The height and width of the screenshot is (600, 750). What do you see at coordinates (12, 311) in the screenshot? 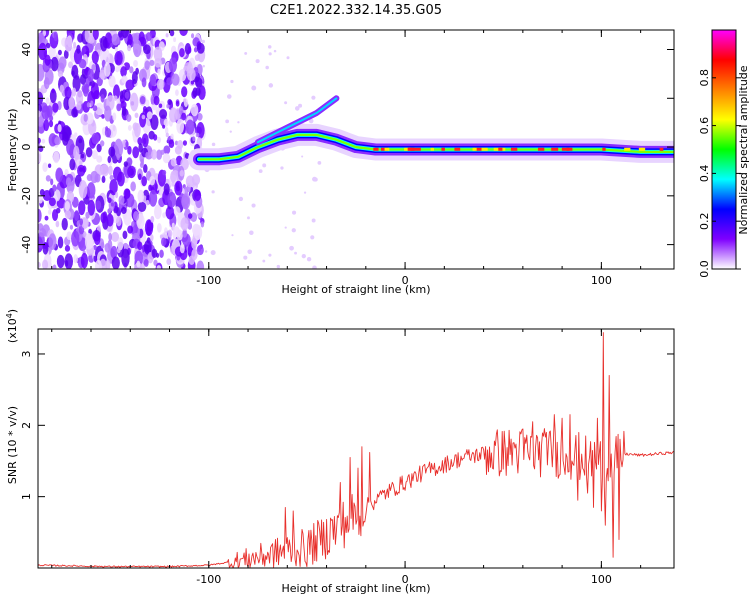
I see `snr-scale-suffix: )` at bounding box center [12, 311].